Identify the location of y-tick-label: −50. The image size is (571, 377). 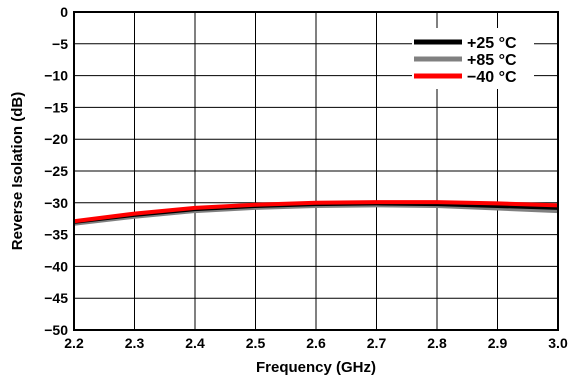
(56, 330).